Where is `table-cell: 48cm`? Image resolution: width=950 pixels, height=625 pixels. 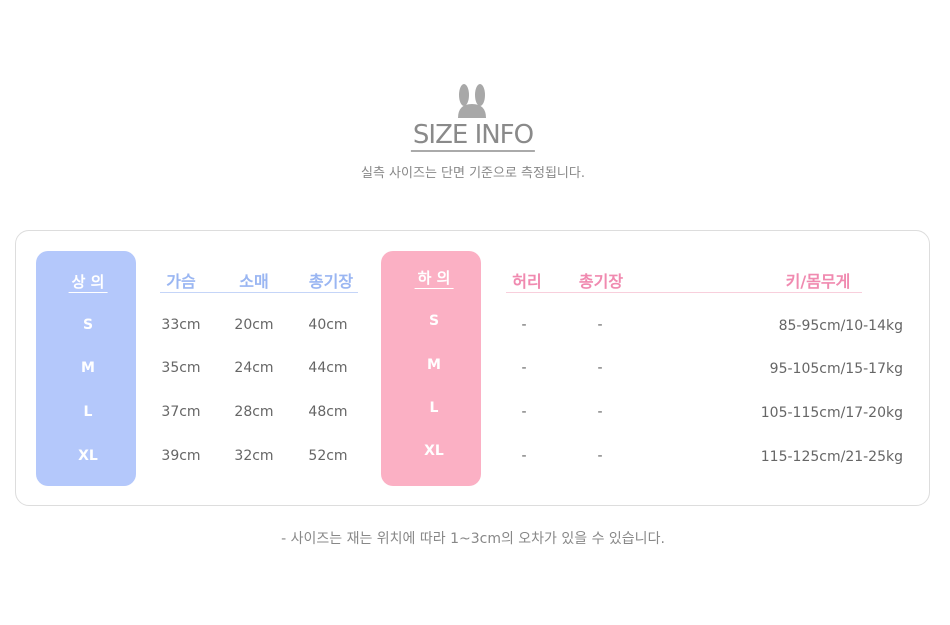
table-cell: 48cm is located at coordinates (328, 412).